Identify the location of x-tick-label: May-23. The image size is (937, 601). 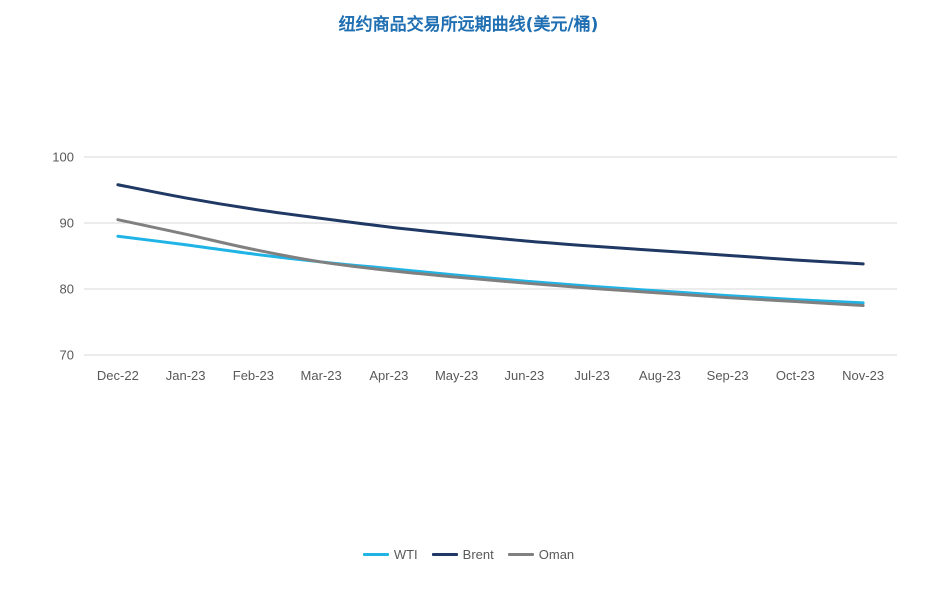
(456, 375).